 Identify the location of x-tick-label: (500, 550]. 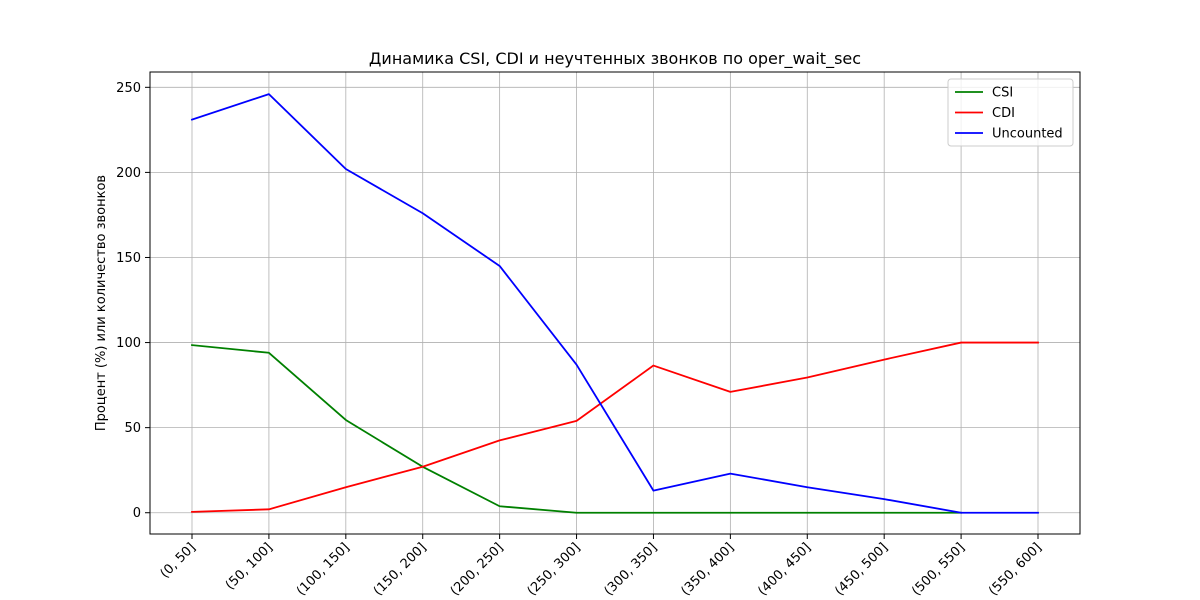
(938, 569).